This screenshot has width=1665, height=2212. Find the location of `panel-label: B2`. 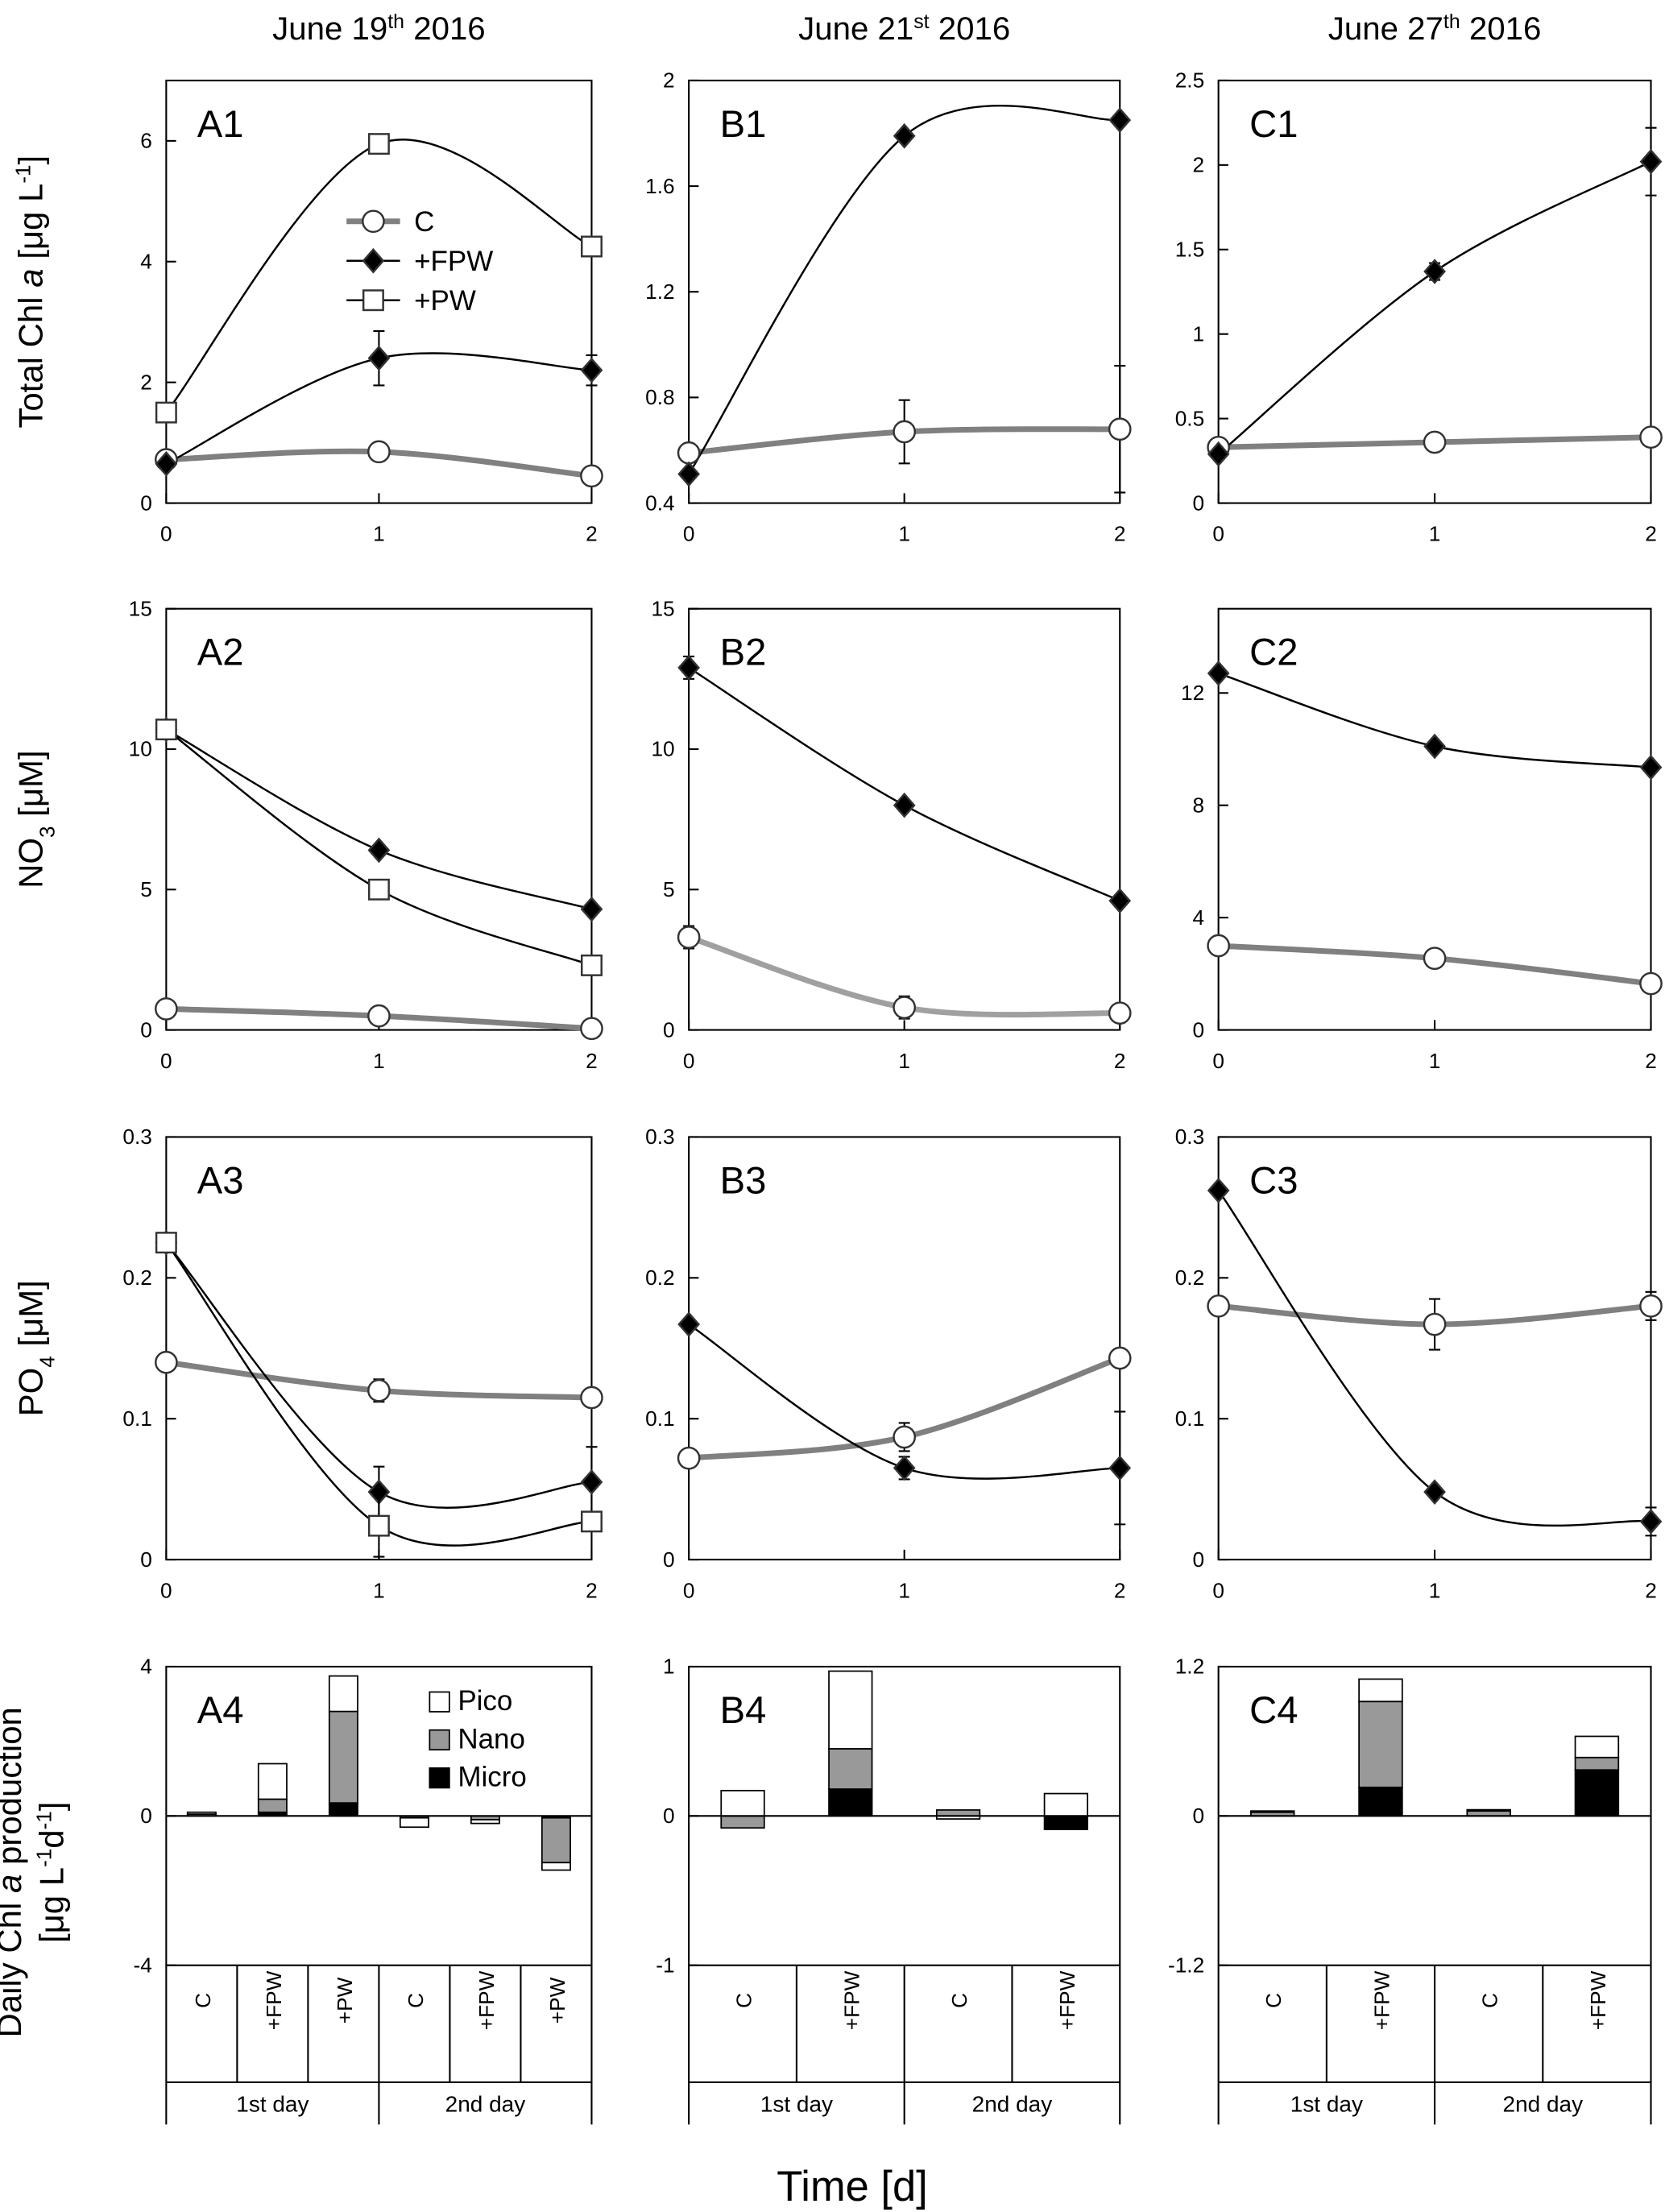

panel-label: B2 is located at coordinates (743, 653).